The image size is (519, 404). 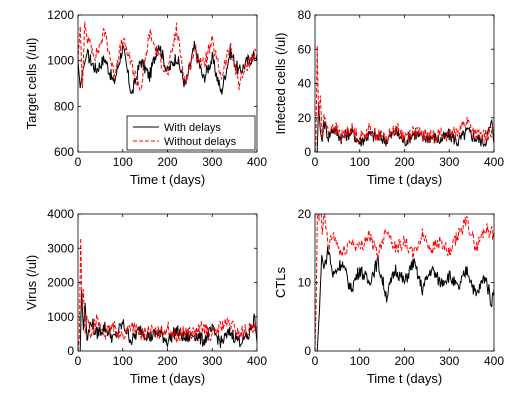 What do you see at coordinates (305, 283) in the screenshot?
I see `y-tick-label: 10` at bounding box center [305, 283].